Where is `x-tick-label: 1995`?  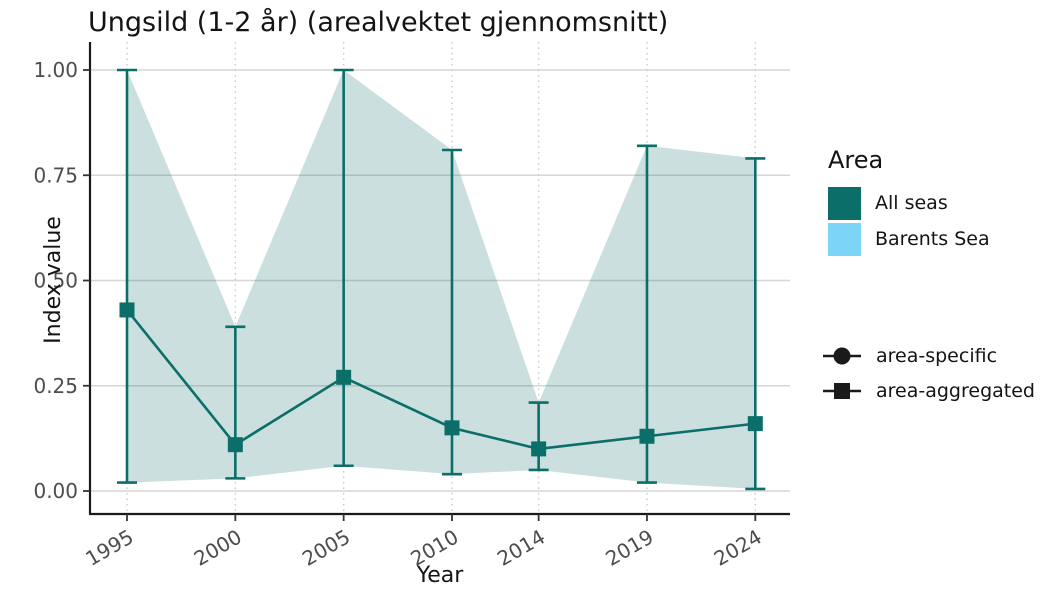
x-tick-label: 1995 is located at coordinates (109, 548).